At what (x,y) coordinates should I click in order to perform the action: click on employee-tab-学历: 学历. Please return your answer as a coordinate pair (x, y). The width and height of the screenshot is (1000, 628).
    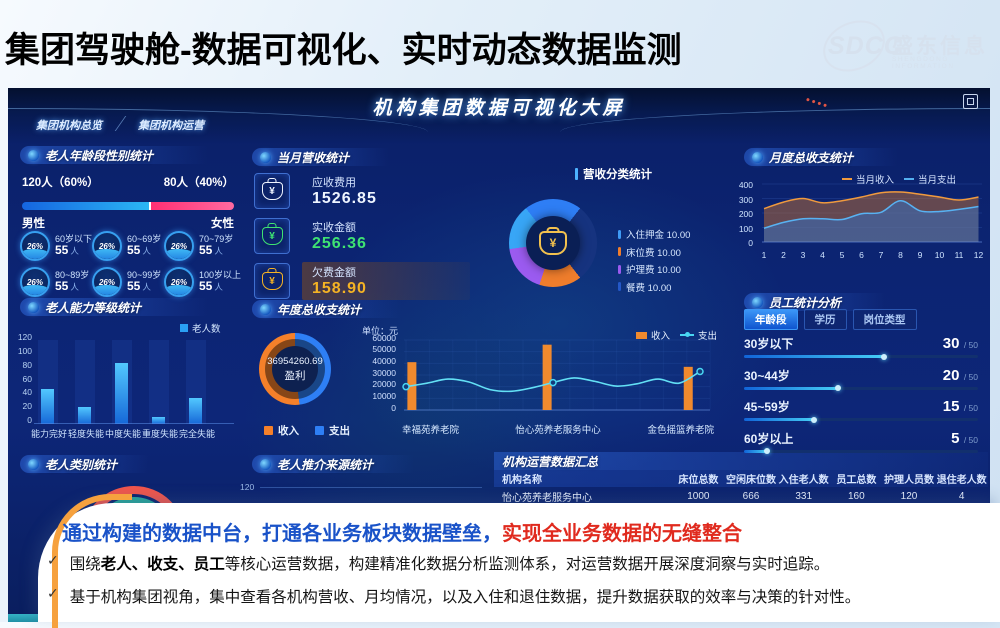
    Looking at the image, I should click on (825, 319).